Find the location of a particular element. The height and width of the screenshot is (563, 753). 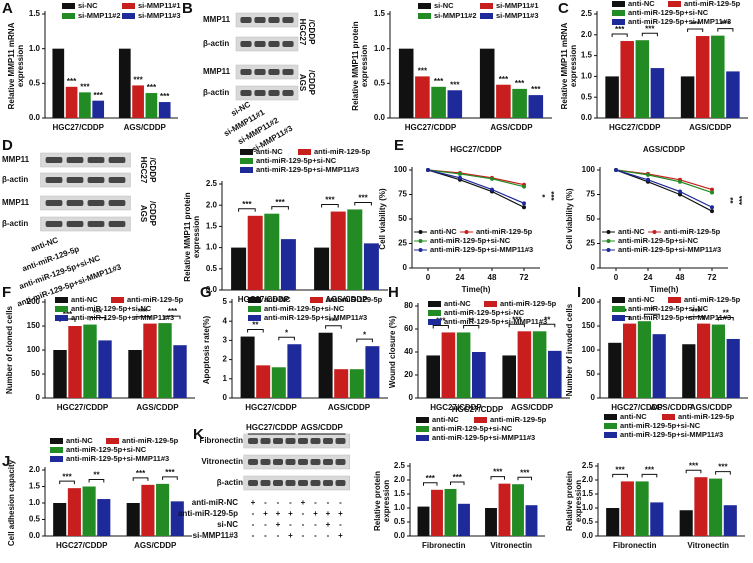

x-tick-label: 0 is located at coordinates (428, 277).